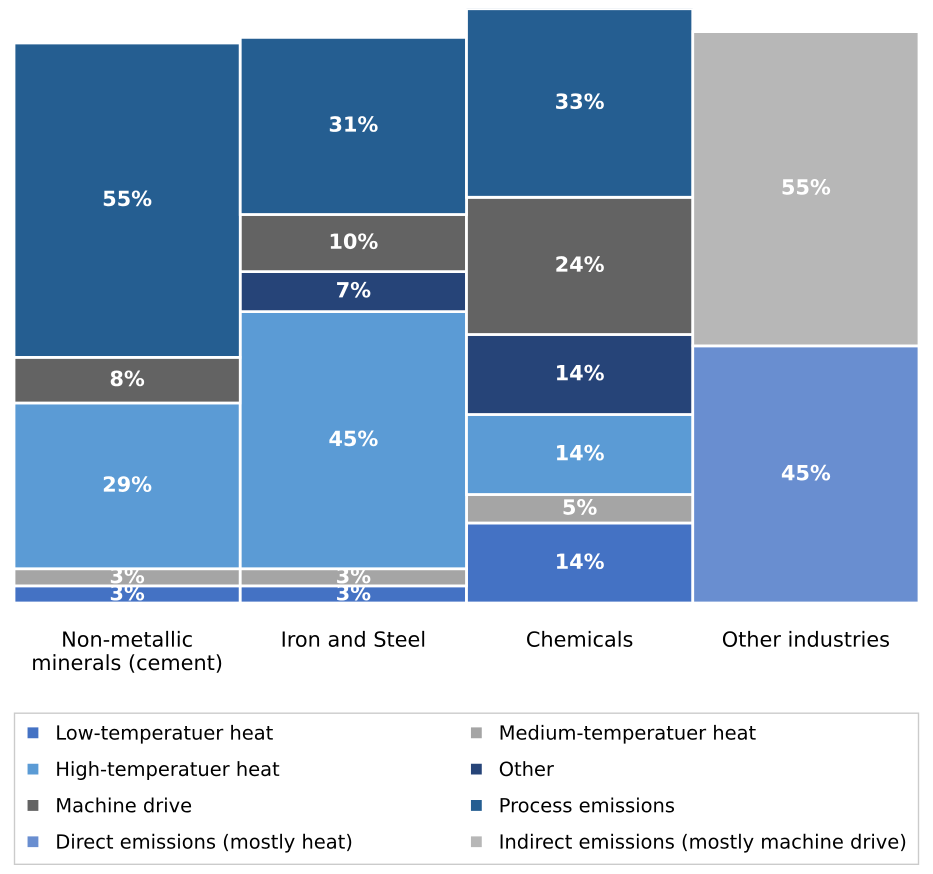  What do you see at coordinates (204, 843) in the screenshot?
I see `legend-label: Direct emissions (mostly heat)` at bounding box center [204, 843].